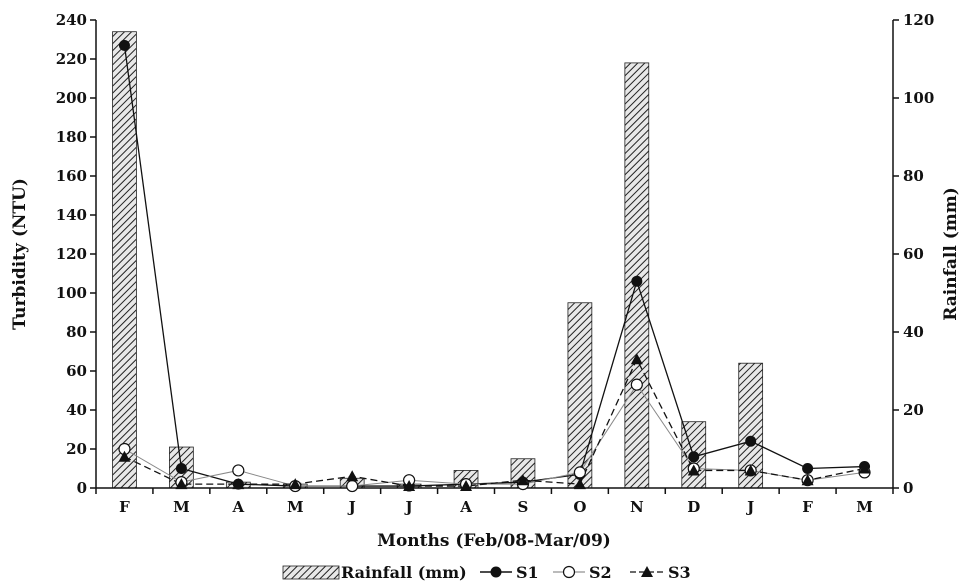 This screenshot has height=583, width=967. I want to click on left-axis-ticks: 0 20 40 60 80 100 120 140 160 180 200 220 240, so click(76, 254).